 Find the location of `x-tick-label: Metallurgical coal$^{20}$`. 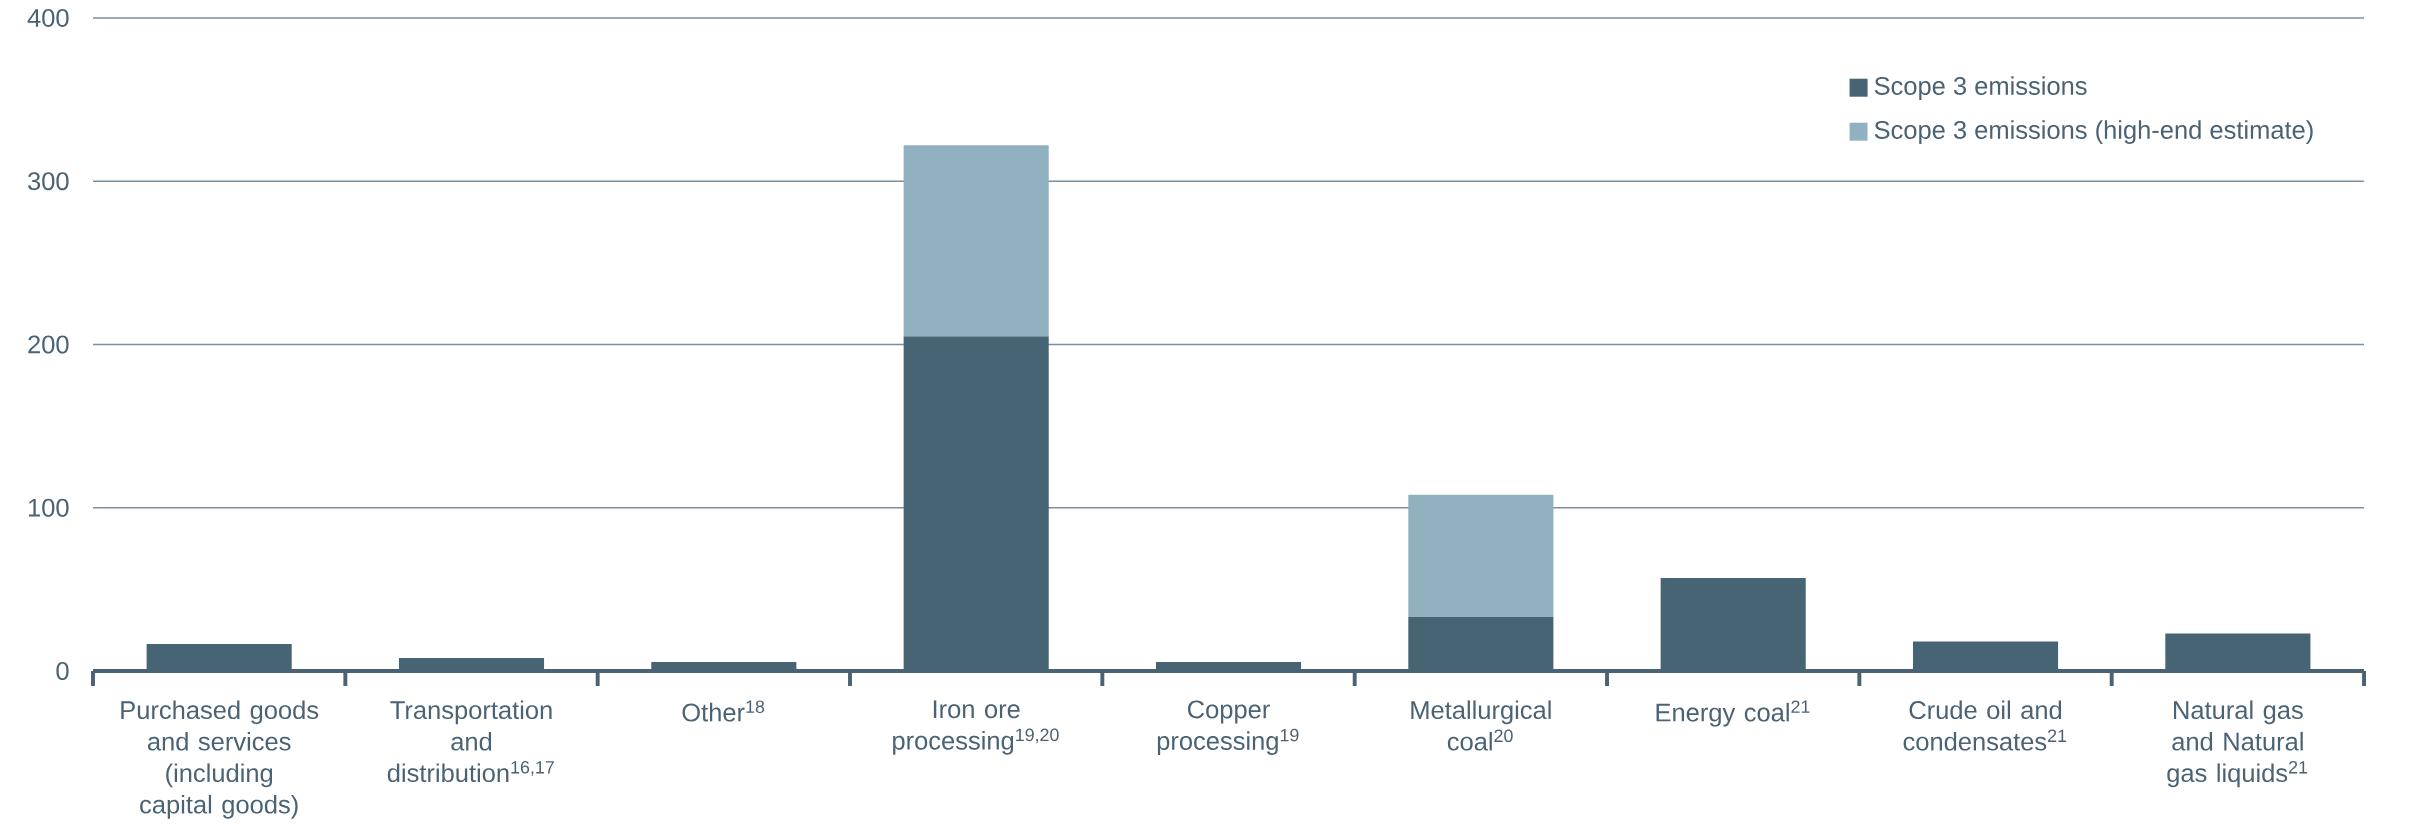

x-tick-label: Metallurgical coal$^{20}$ is located at coordinates (1481, 725).